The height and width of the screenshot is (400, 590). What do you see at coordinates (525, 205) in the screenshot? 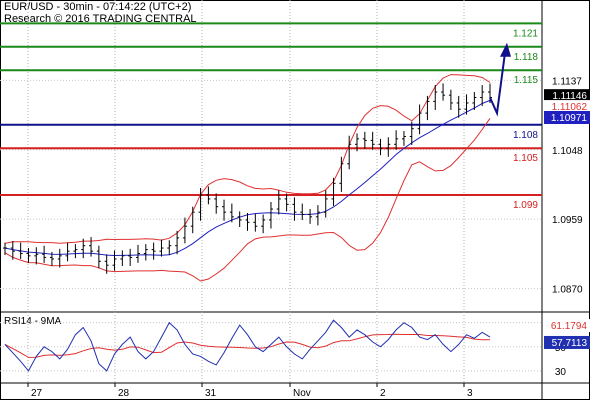
I see `level-label: 1.099` at bounding box center [525, 205].